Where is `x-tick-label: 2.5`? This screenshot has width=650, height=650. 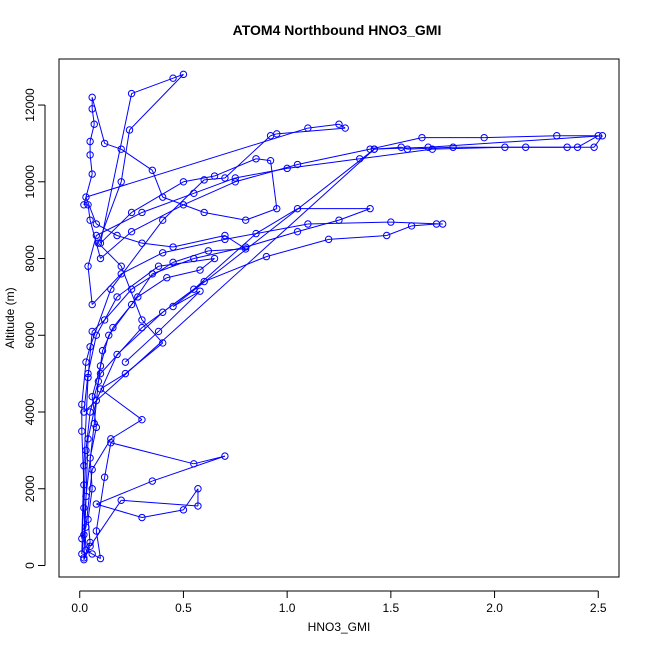
x-tick-label: 2.5 is located at coordinates (598, 608).